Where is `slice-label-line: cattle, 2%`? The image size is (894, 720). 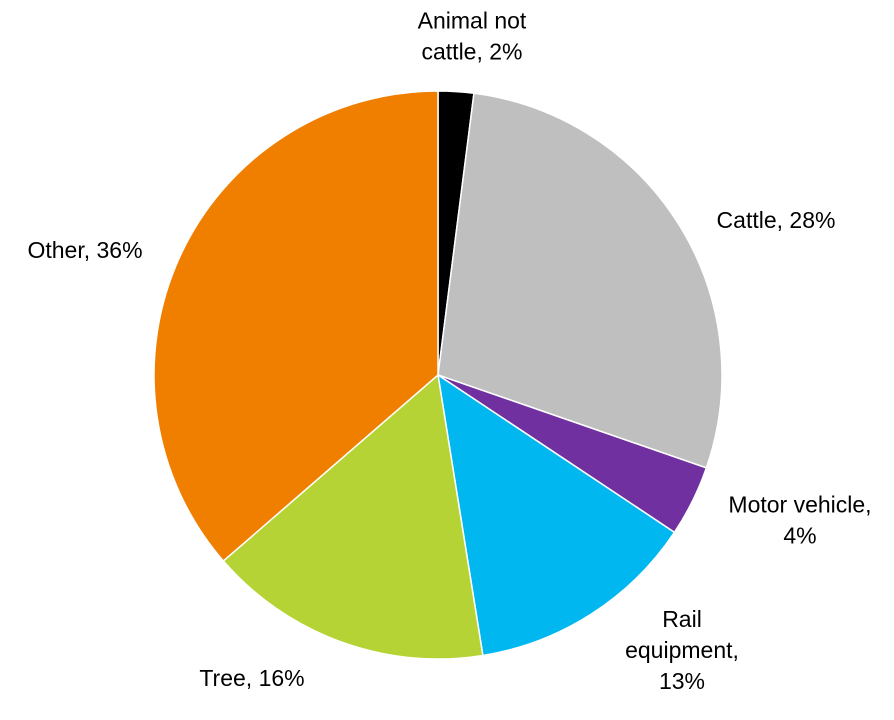 slice-label-line: cattle, 2% is located at coordinates (472, 52).